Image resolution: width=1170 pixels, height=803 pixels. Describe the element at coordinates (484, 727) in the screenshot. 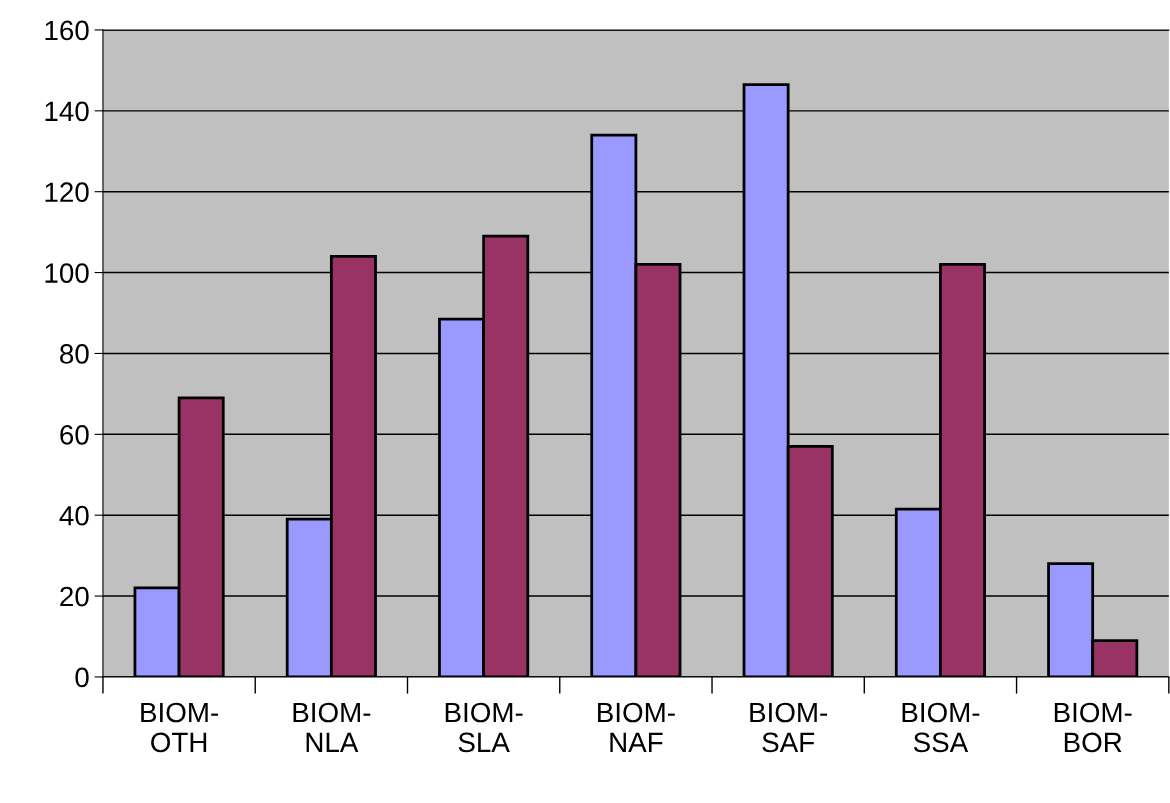

I see `x-tick-label: BIOM-SLA` at that location.